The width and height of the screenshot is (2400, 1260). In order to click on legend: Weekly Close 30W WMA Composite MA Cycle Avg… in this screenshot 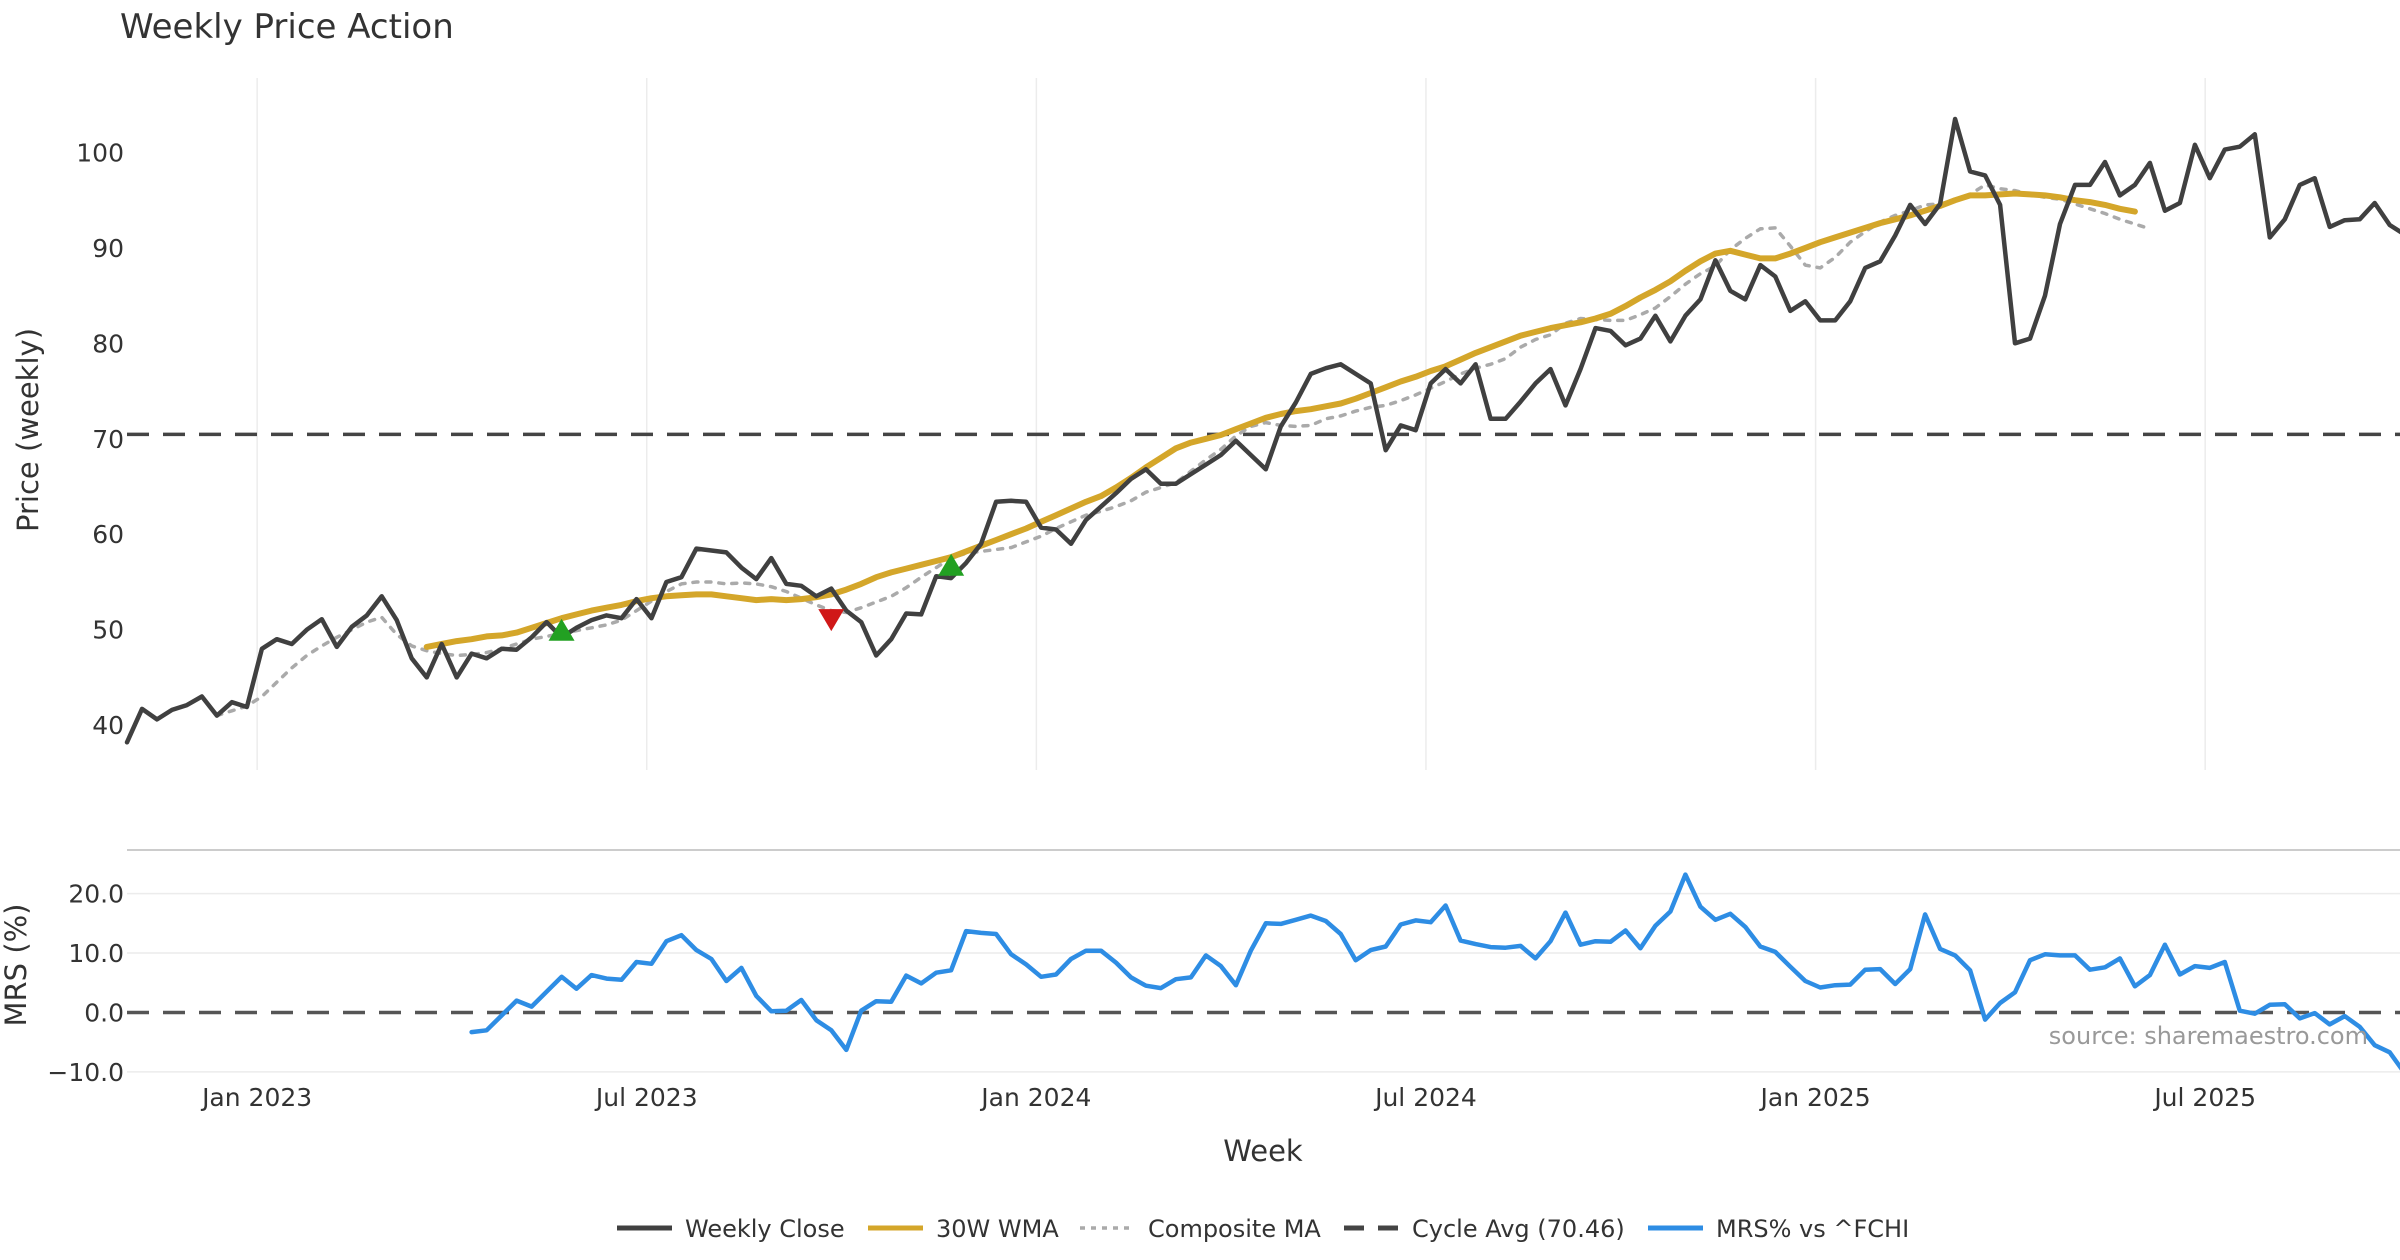, I will do `click(1263, 1229)`.